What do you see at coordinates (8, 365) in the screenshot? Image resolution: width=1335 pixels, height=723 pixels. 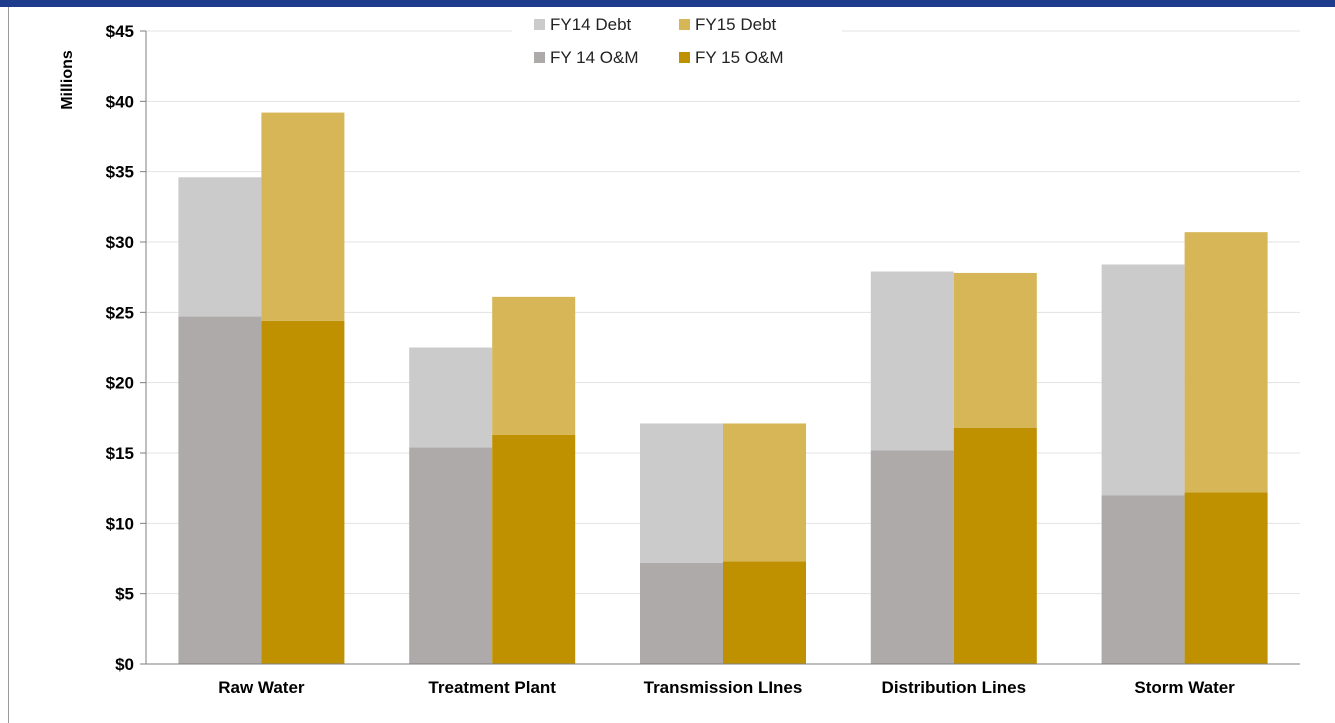 I see `left-border` at bounding box center [8, 365].